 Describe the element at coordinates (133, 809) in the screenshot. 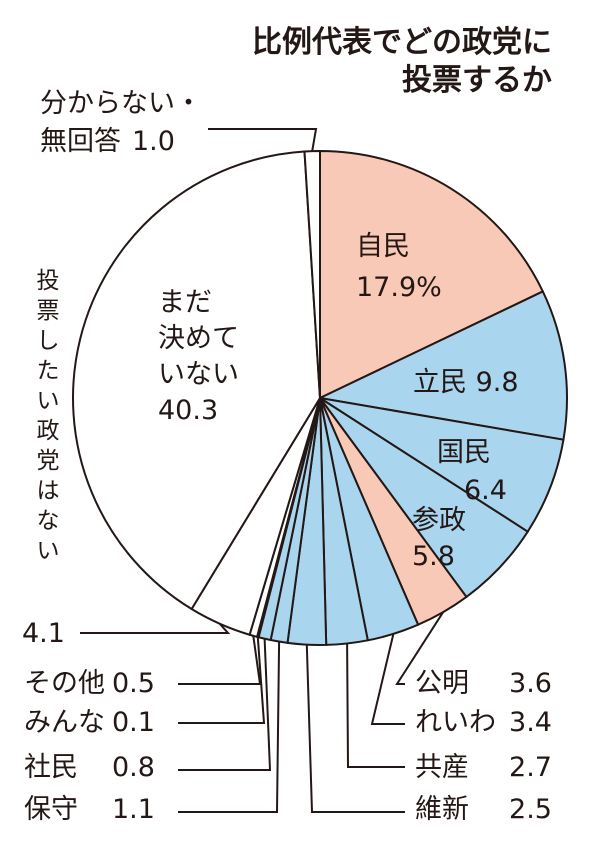

I see `label-value-8: 1.1` at that location.